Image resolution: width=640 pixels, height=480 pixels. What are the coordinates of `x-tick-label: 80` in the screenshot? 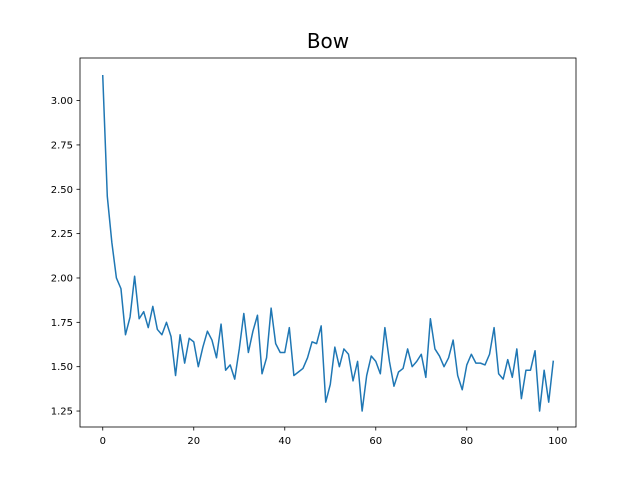 It's located at (466, 441).